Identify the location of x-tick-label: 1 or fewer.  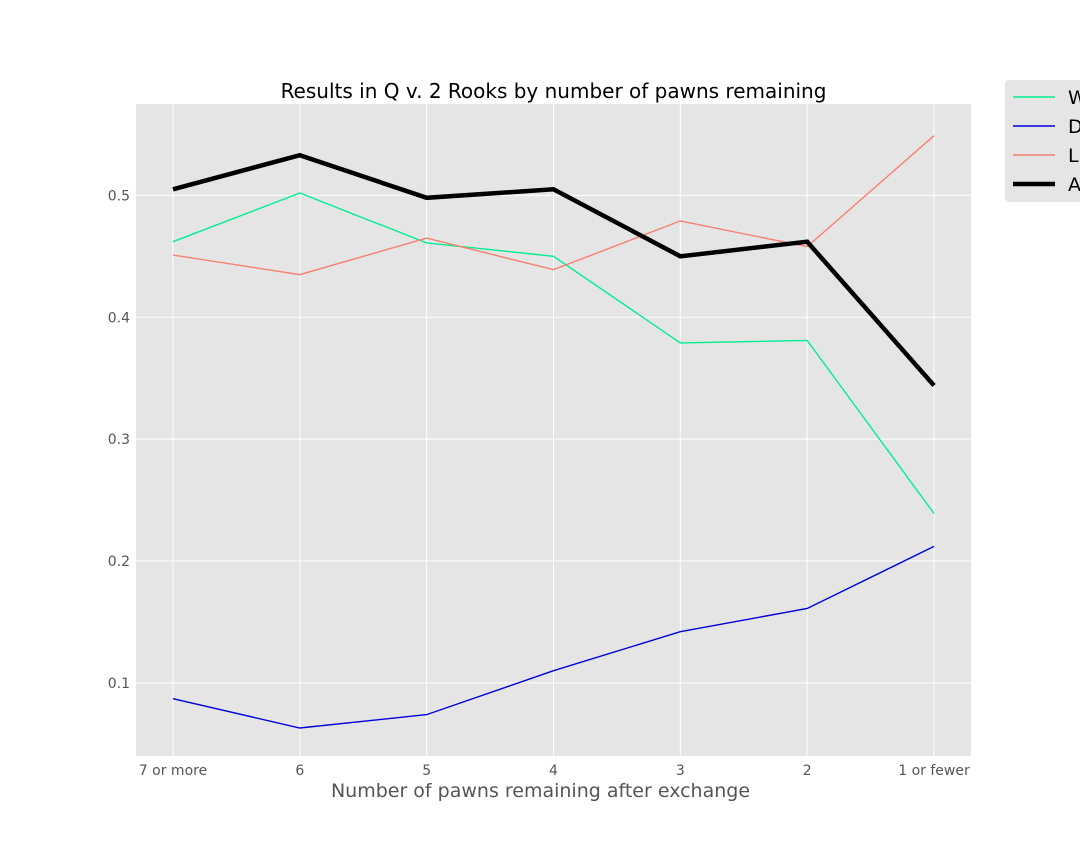
(934, 771).